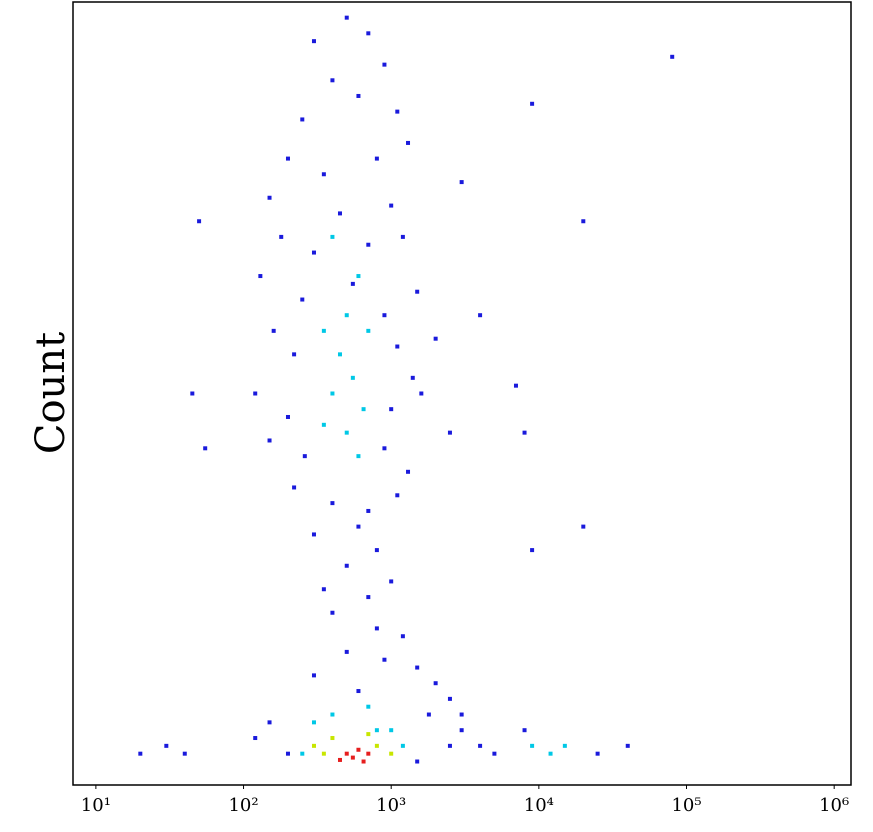  I want to click on x-tick-label: 10⁵, so click(686, 805).